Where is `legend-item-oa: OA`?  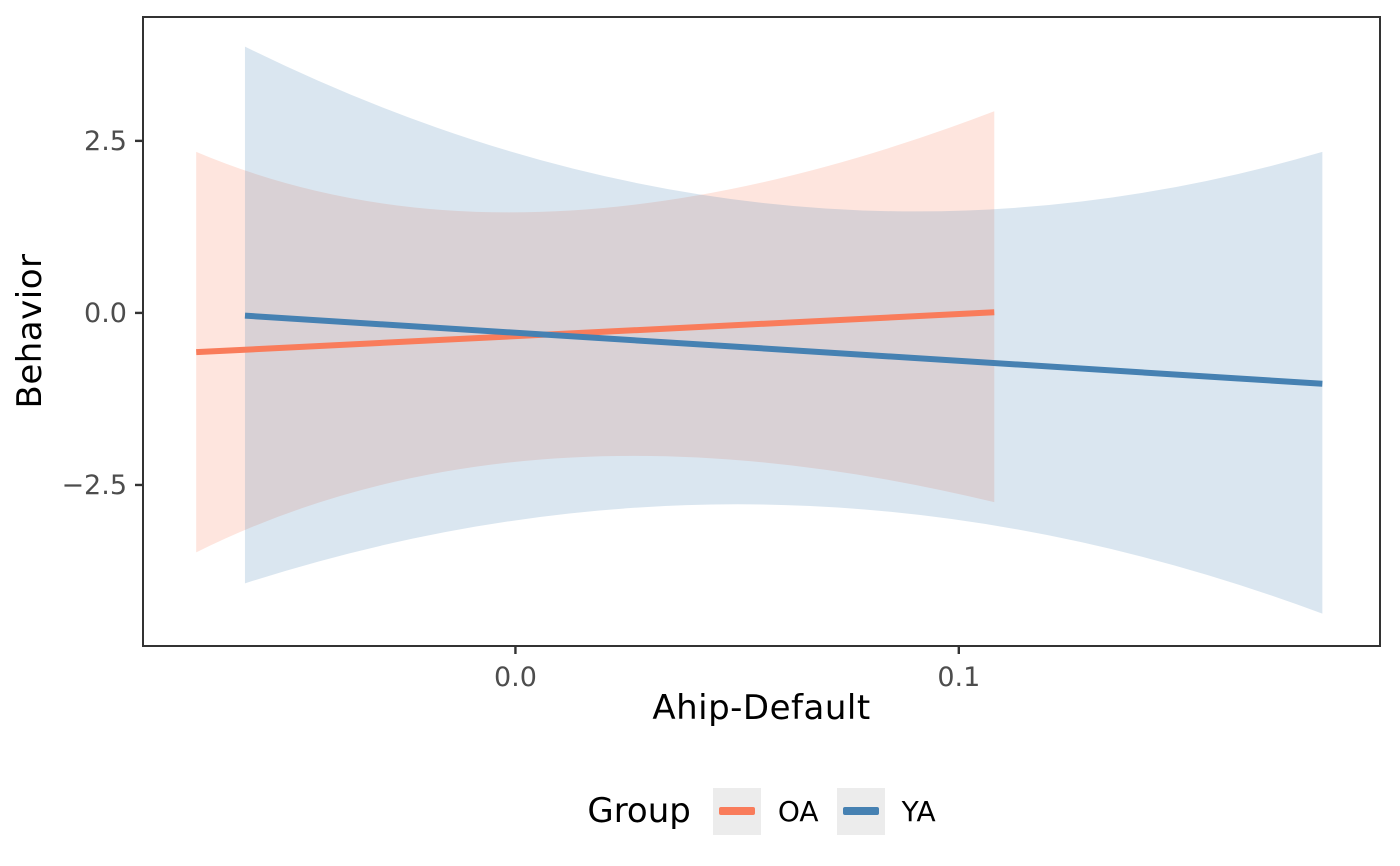 legend-item-oa: OA is located at coordinates (765, 811).